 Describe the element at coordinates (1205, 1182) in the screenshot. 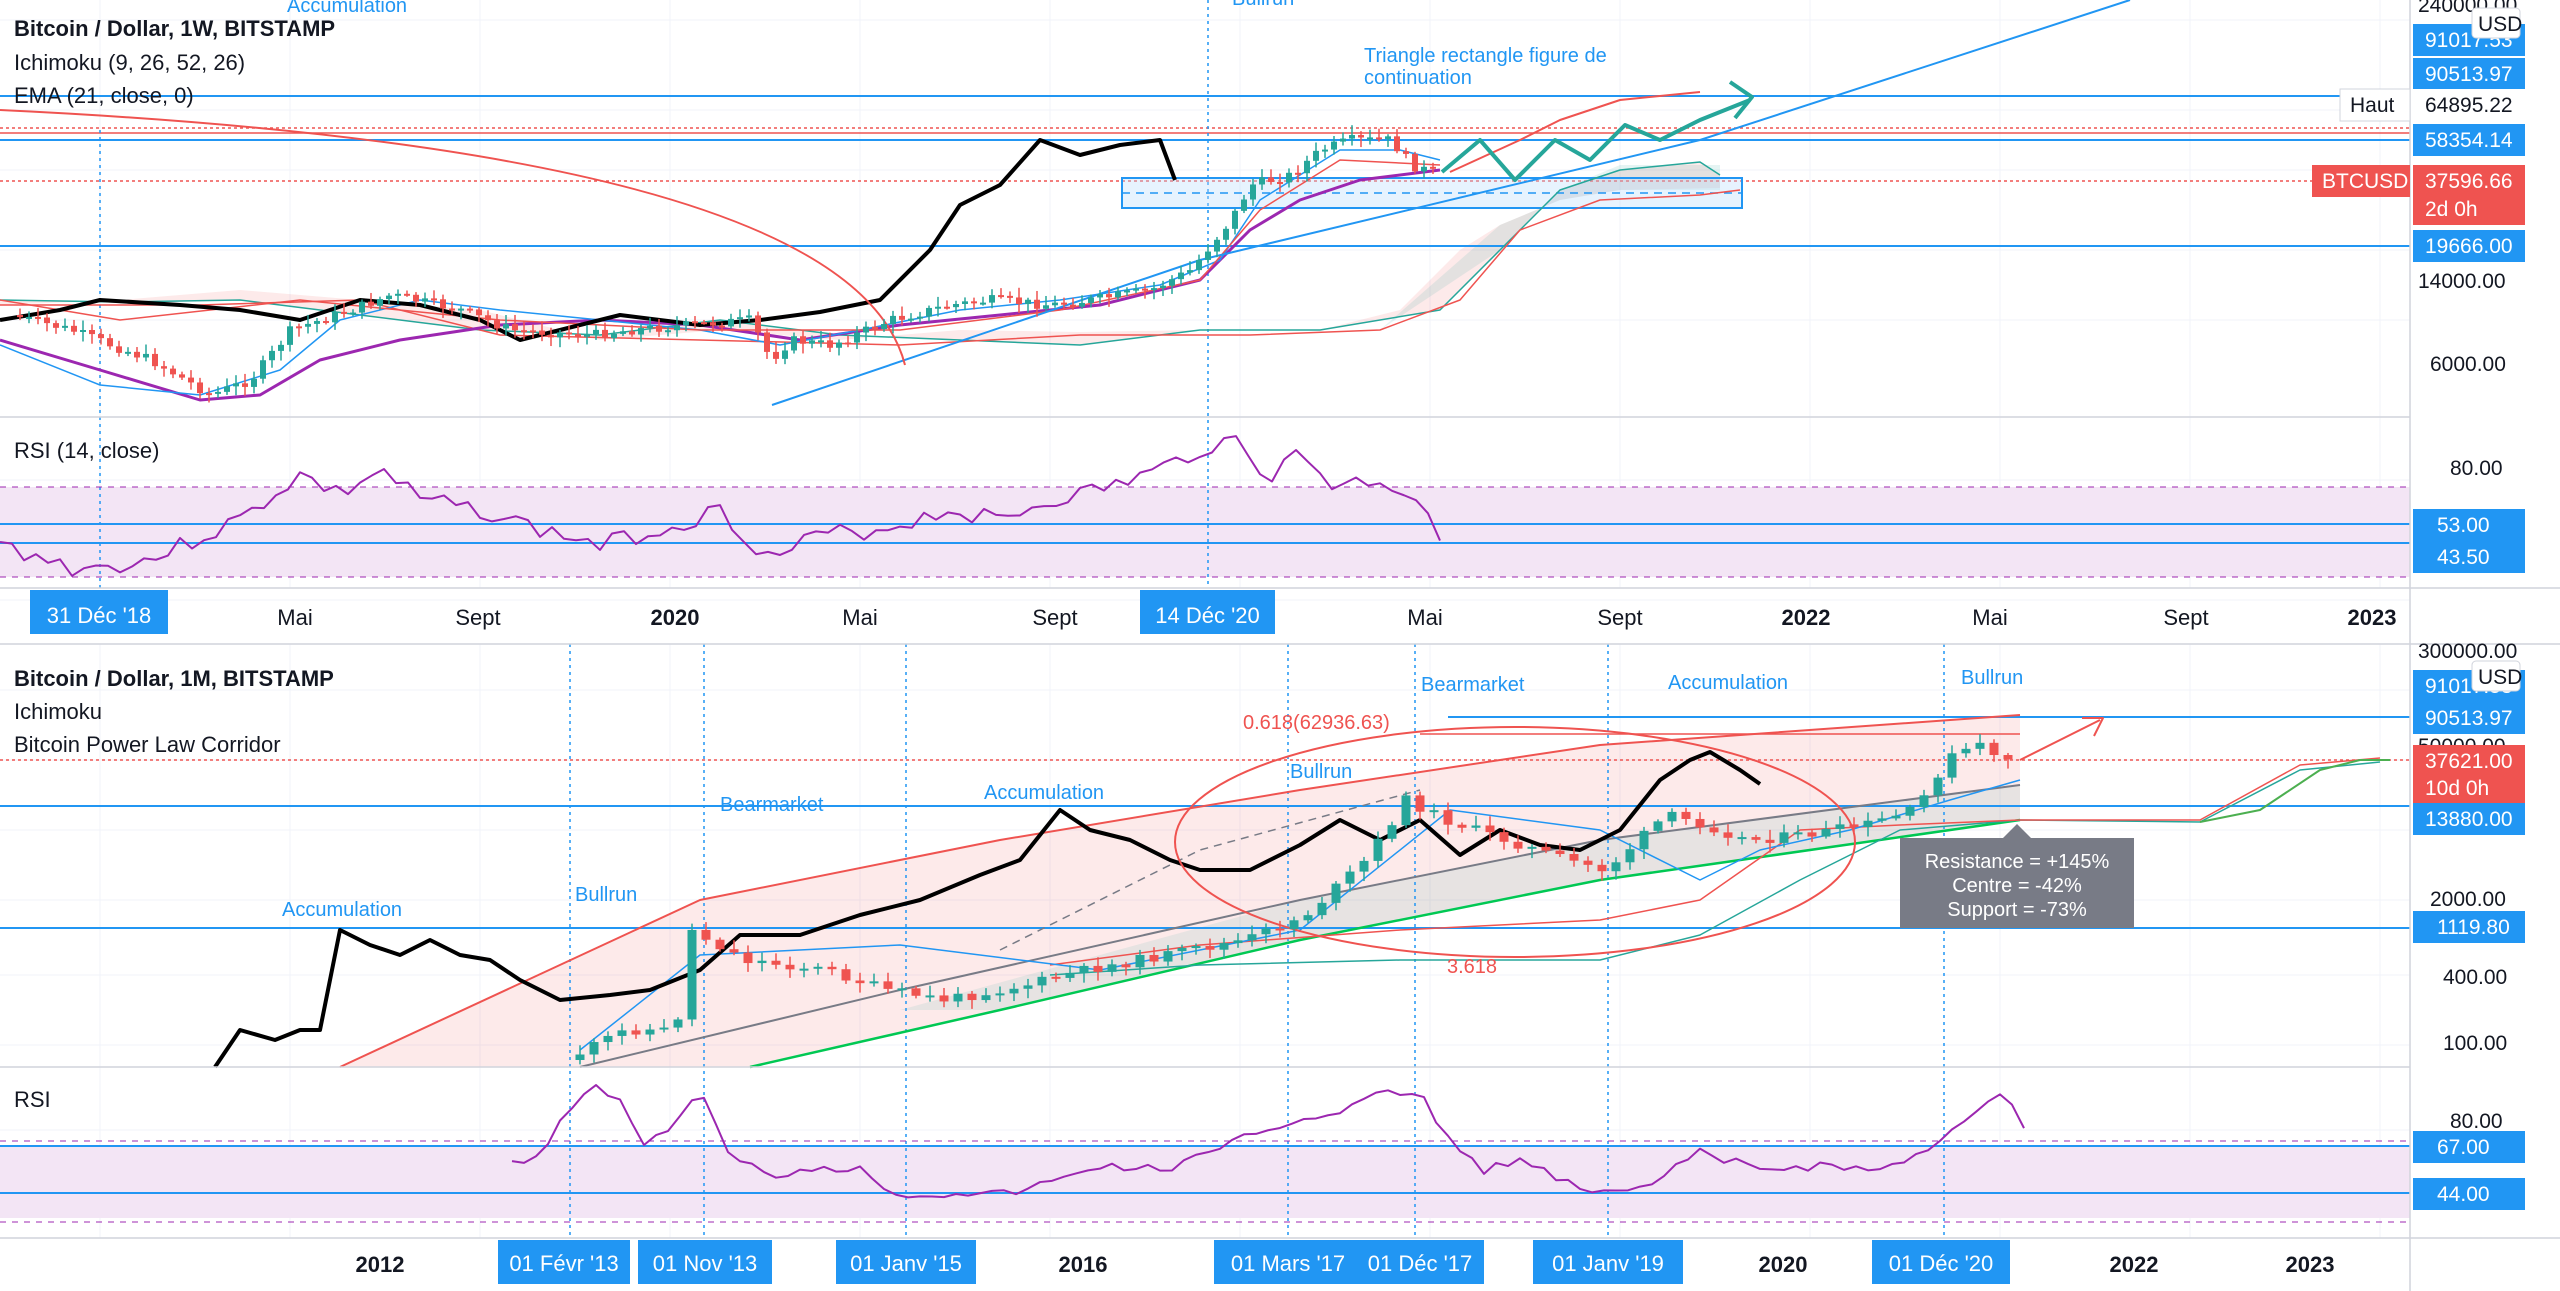

I see `rsi-band` at that location.